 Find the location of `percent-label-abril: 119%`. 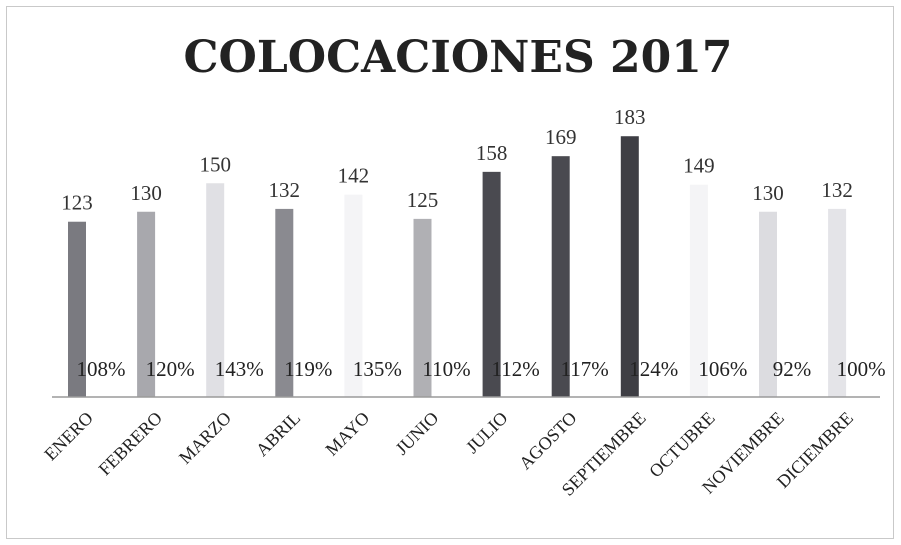

percent-label-abril: 119% is located at coordinates (308, 369).